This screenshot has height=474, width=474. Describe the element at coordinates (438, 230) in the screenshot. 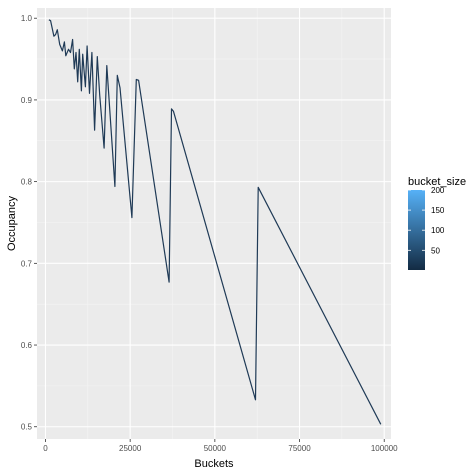

I see `legend-tick-label: 100` at that location.